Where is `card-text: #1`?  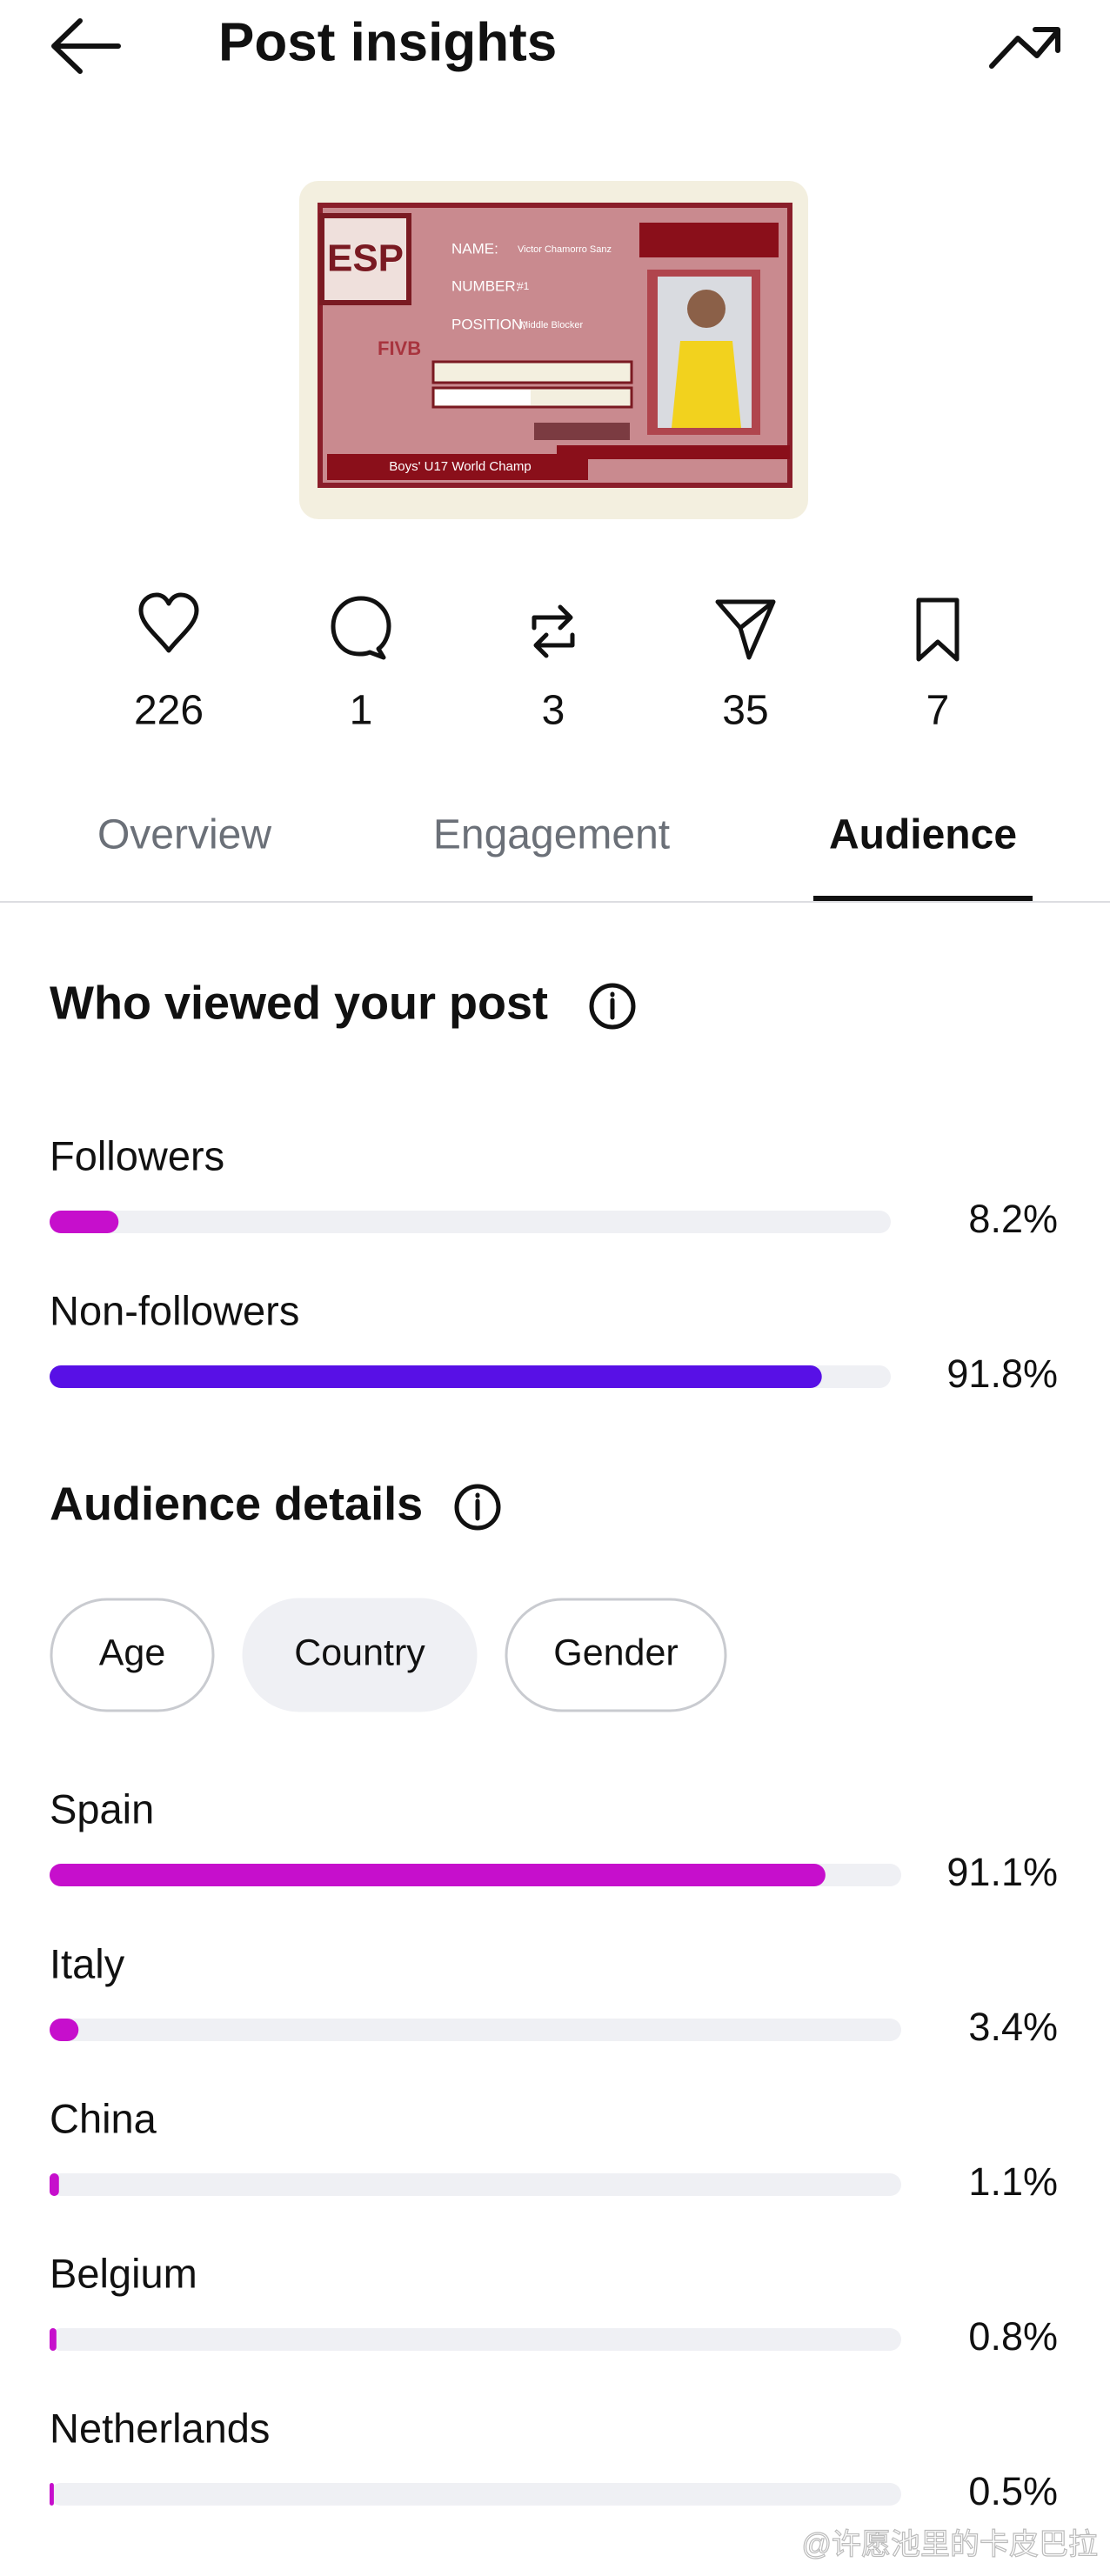
card-text: #1 is located at coordinates (524, 286).